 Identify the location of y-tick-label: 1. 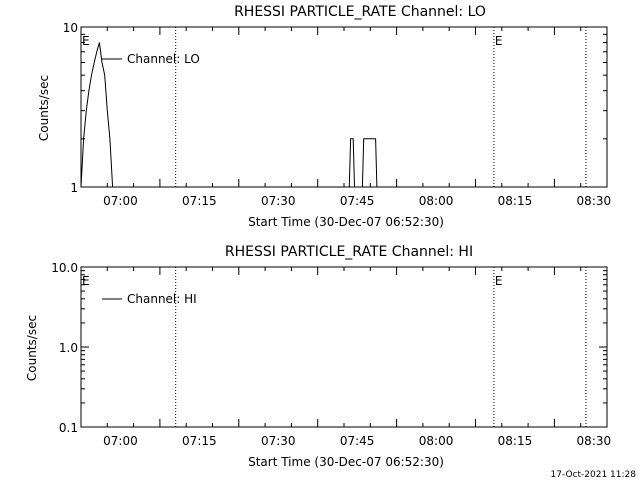
(74, 188).